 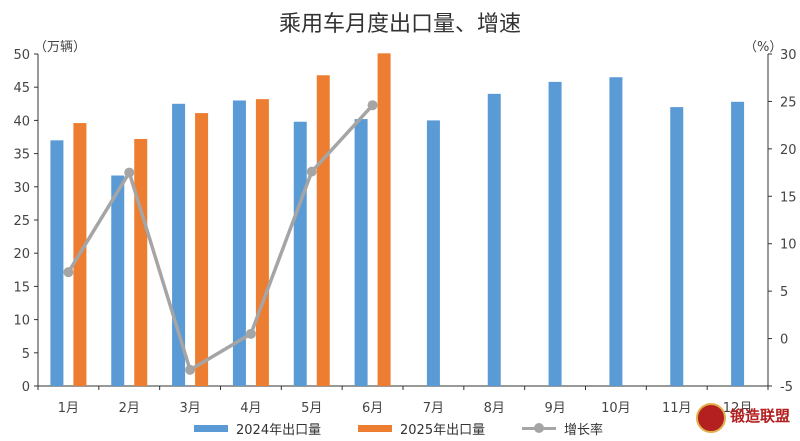 What do you see at coordinates (616, 408) in the screenshot?
I see `x-tick-label: 10月` at bounding box center [616, 408].